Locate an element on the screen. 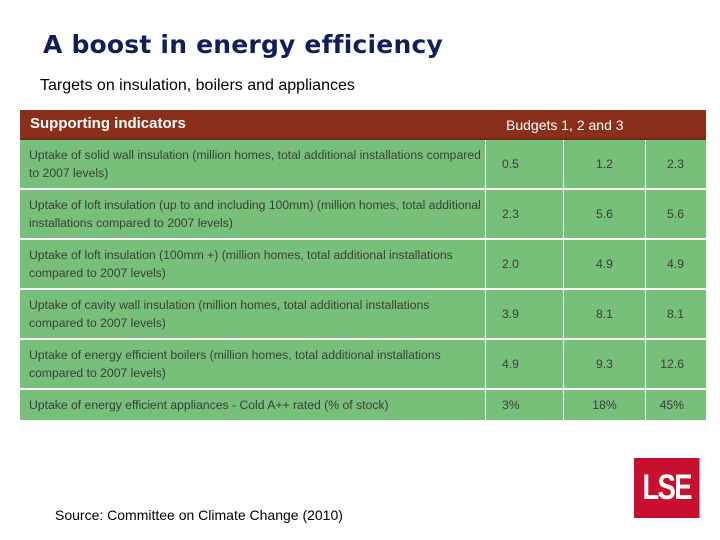  budget-2-value: 5.6 is located at coordinates (605, 214).